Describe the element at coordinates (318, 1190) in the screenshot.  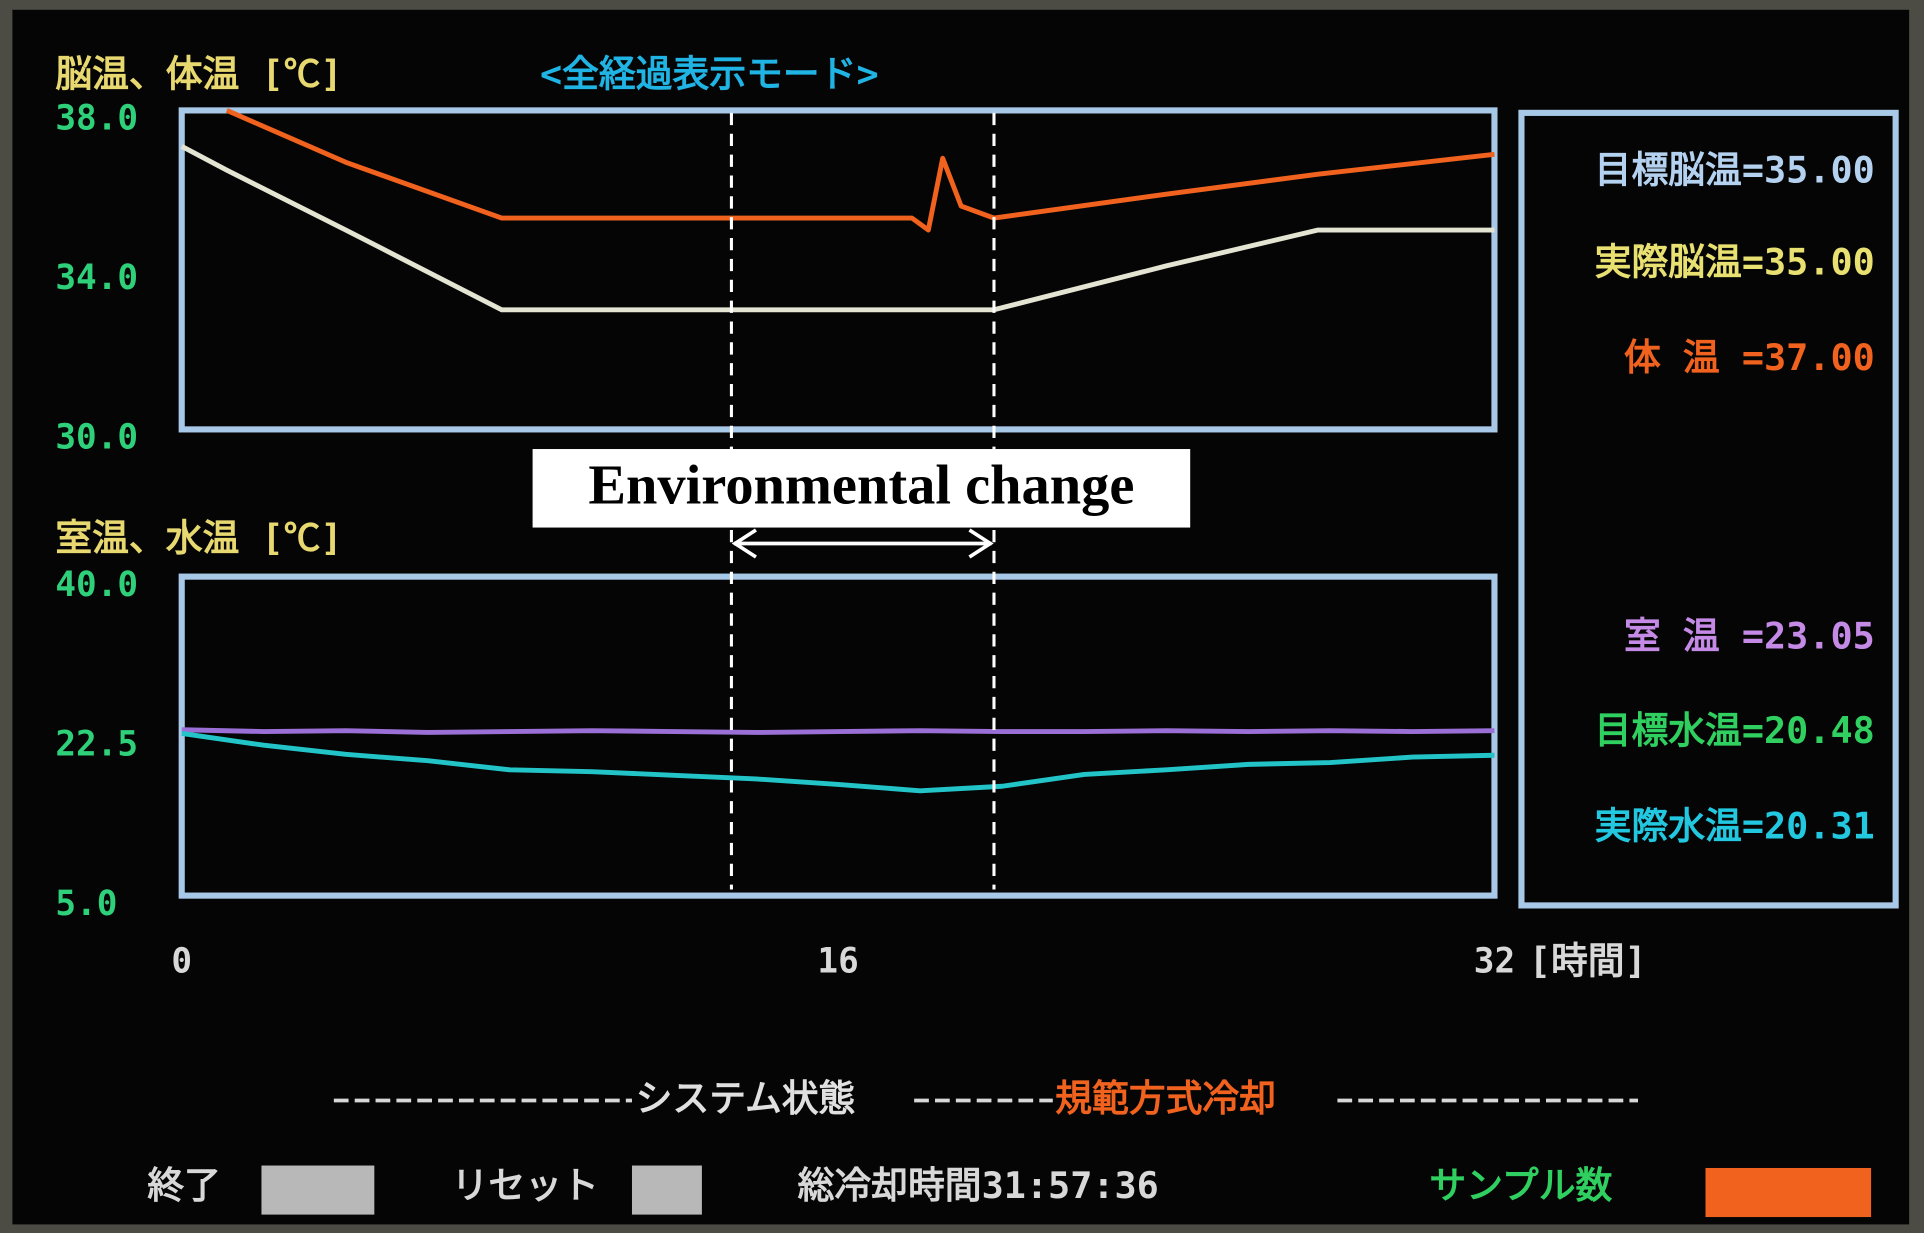
I see `end-button` at that location.